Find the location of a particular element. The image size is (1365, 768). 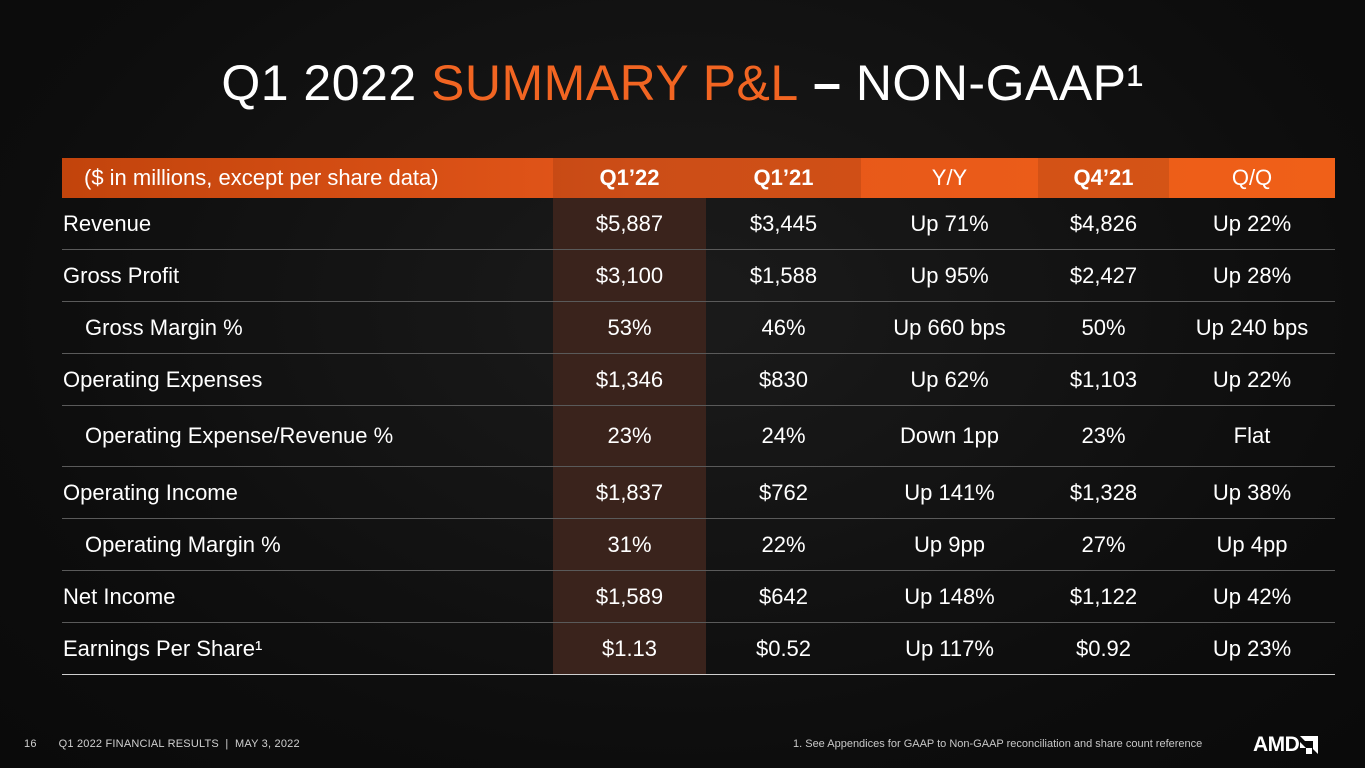

cell-q4-21: 27% is located at coordinates (1103, 544).